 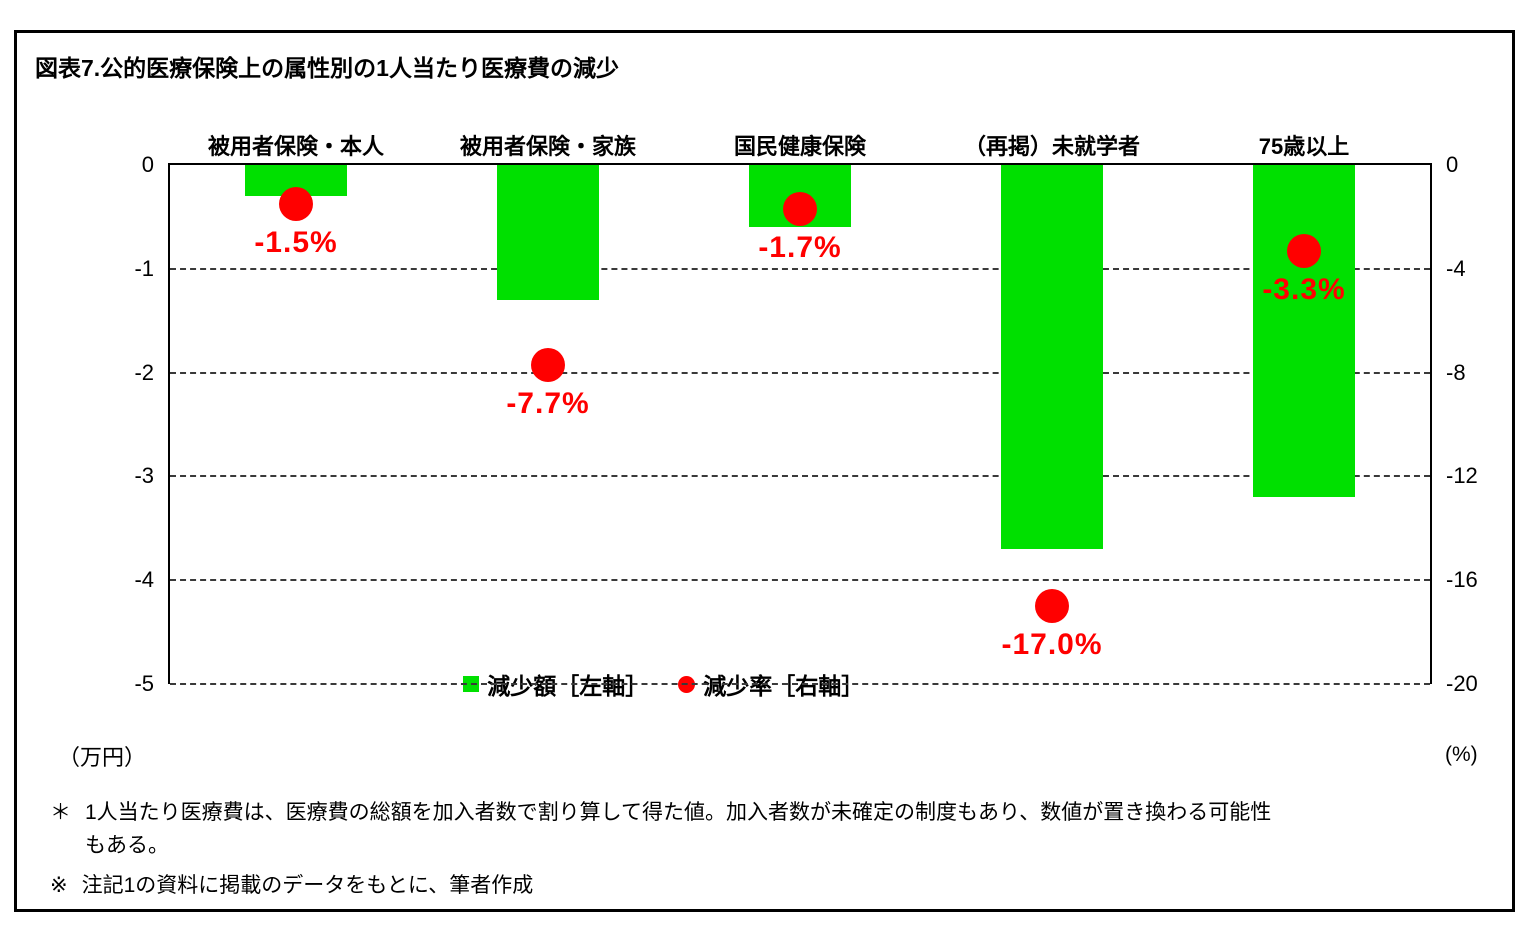 I want to click on rate-value-label: -1.5%, so click(x=296, y=242).